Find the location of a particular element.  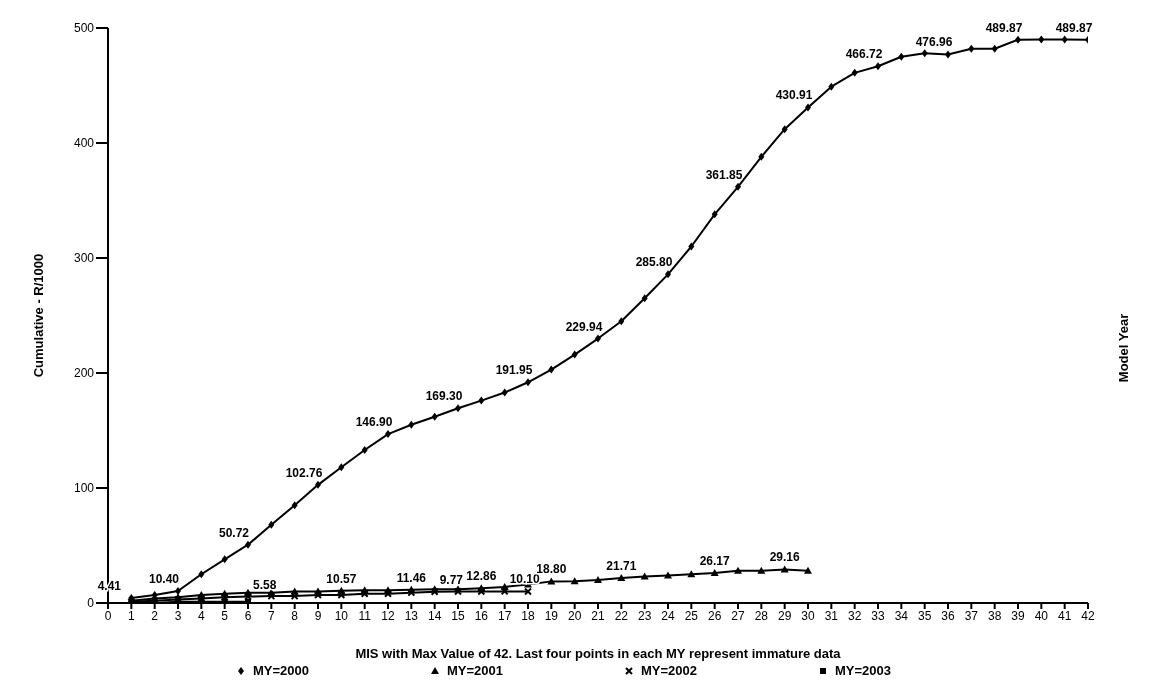

x-tick-label: 1 is located at coordinates (131, 615).